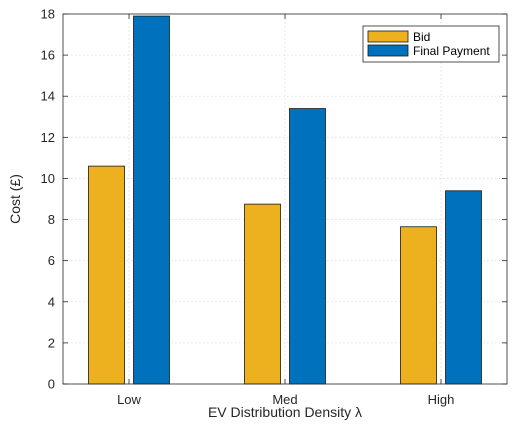 This screenshot has height=432, width=516. Describe the element at coordinates (51, 342) in the screenshot. I see `y-tick-label: 2` at that location.